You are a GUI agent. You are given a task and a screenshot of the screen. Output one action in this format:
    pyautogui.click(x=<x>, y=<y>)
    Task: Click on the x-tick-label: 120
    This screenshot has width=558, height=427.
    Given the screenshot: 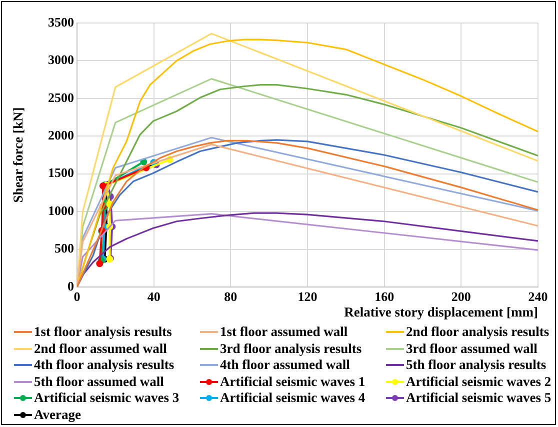 What is the action you would take?
    pyautogui.click(x=308, y=296)
    